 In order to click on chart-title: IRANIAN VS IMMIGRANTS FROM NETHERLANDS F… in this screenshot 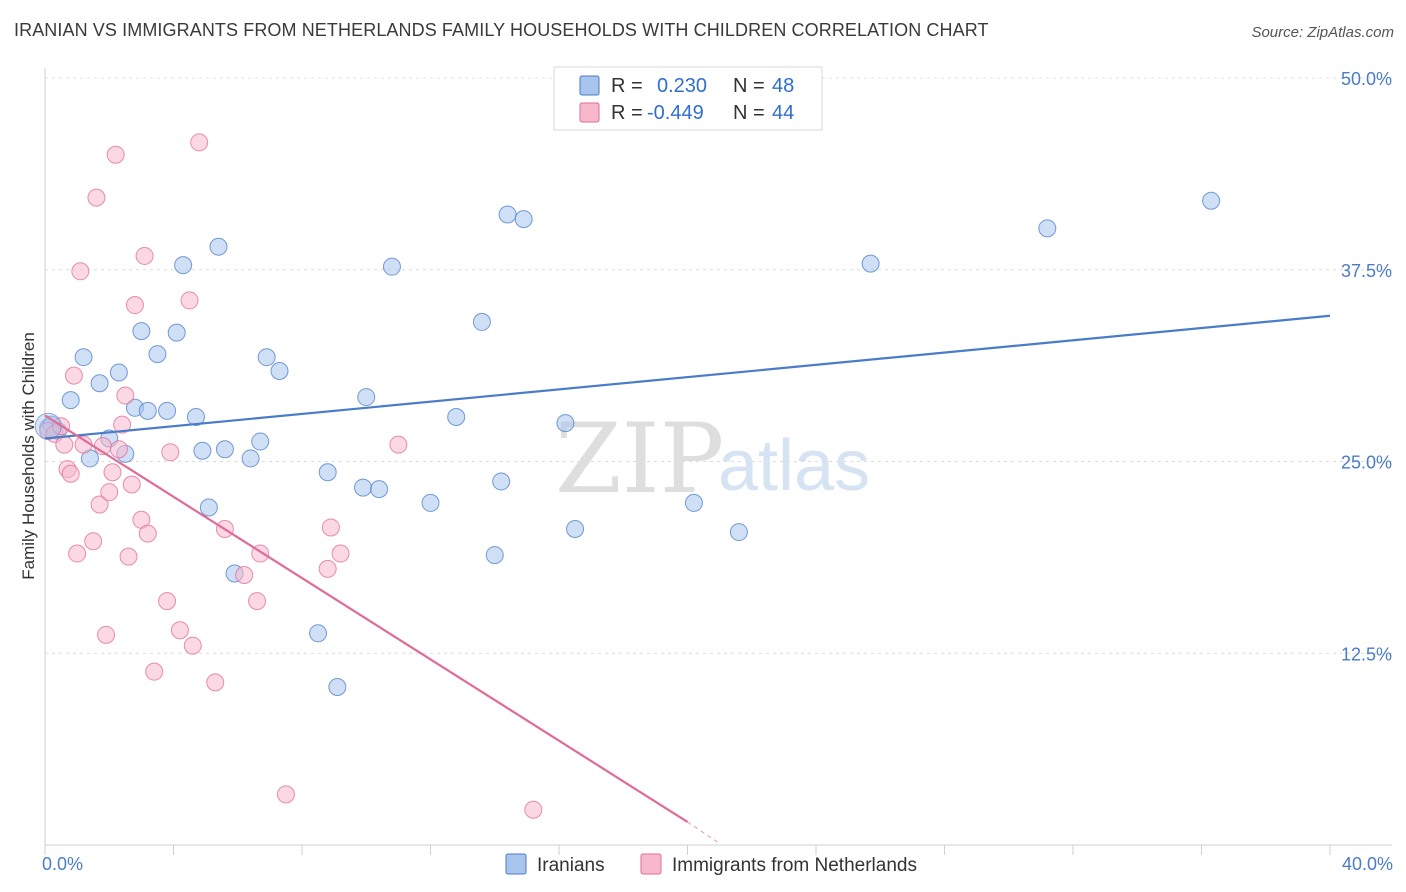, I will do `click(501, 30)`.